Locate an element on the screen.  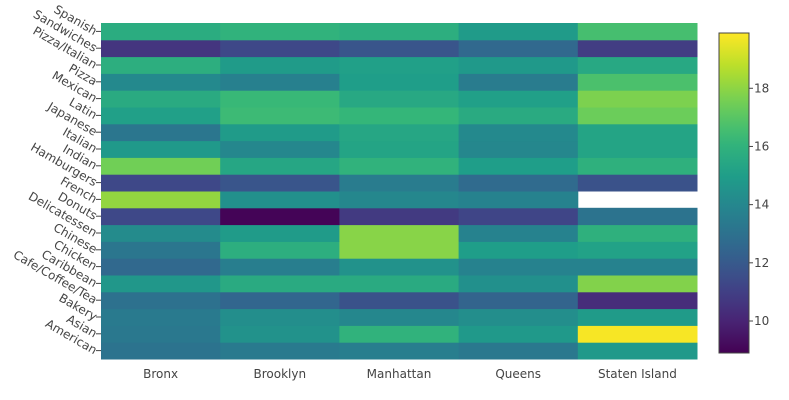
colorbar-tick-label: 10 is located at coordinates (761, 321).